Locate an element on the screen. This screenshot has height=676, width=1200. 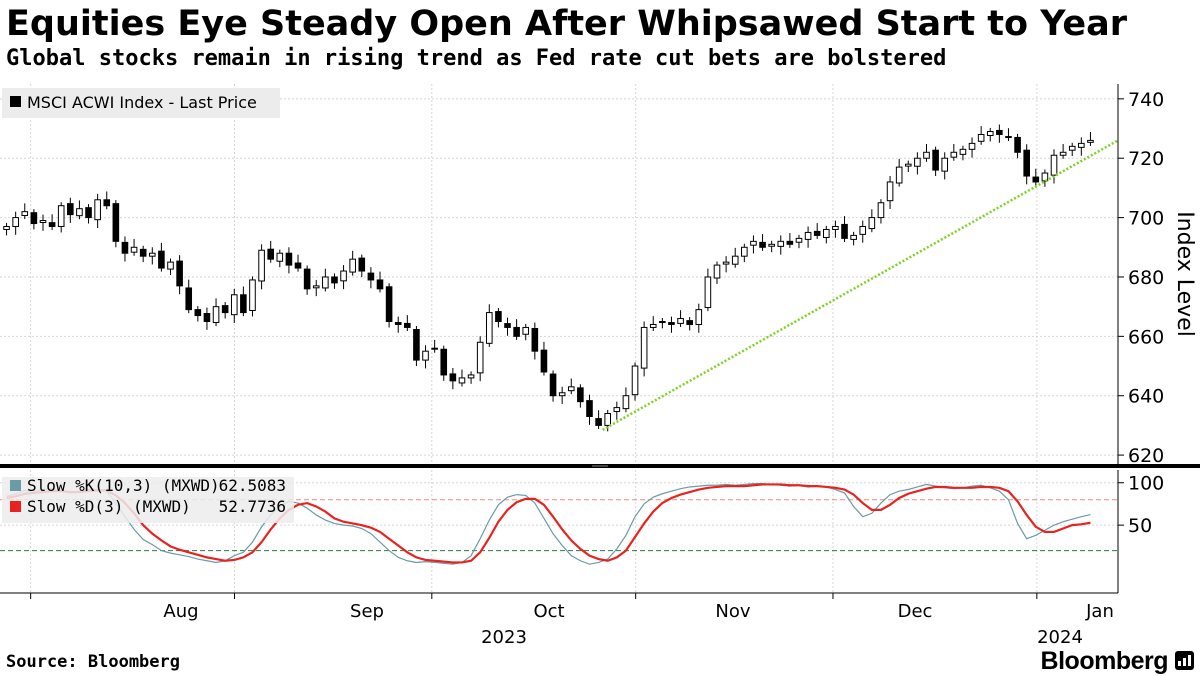
osc-tick-label: 50 is located at coordinates (1140, 526).